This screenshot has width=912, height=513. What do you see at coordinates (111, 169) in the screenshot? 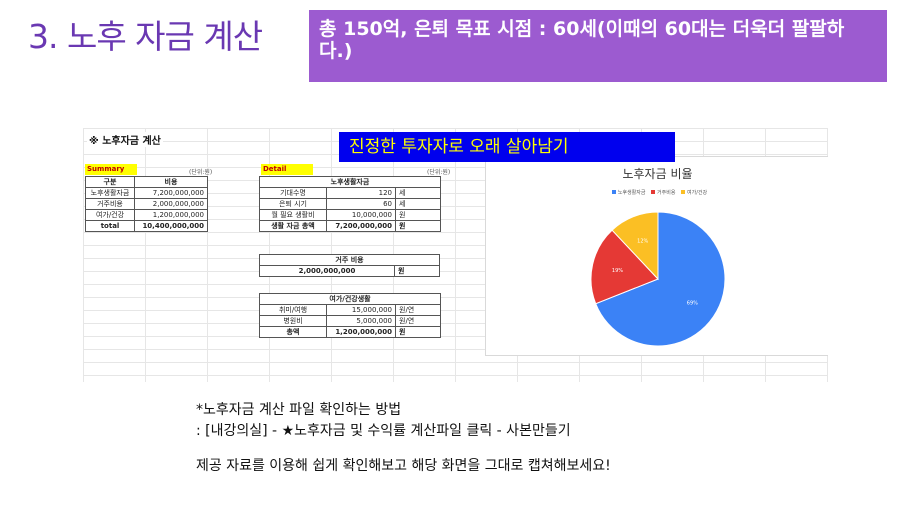
I see `summary-header: Summary` at bounding box center [111, 169].